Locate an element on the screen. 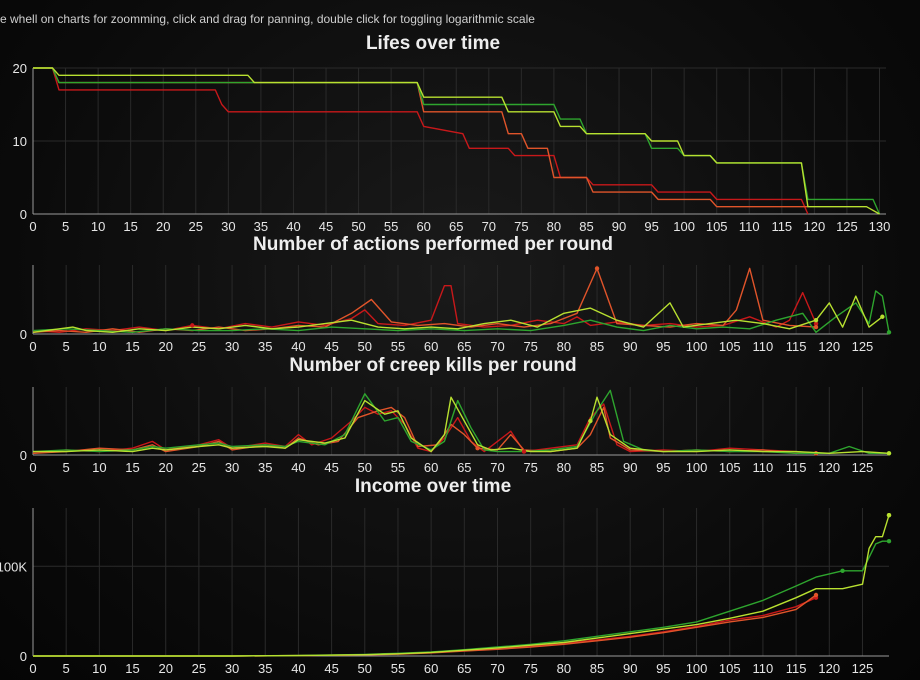 The height and width of the screenshot is (680, 920). x-tick-label: 0 is located at coordinates (32, 226).